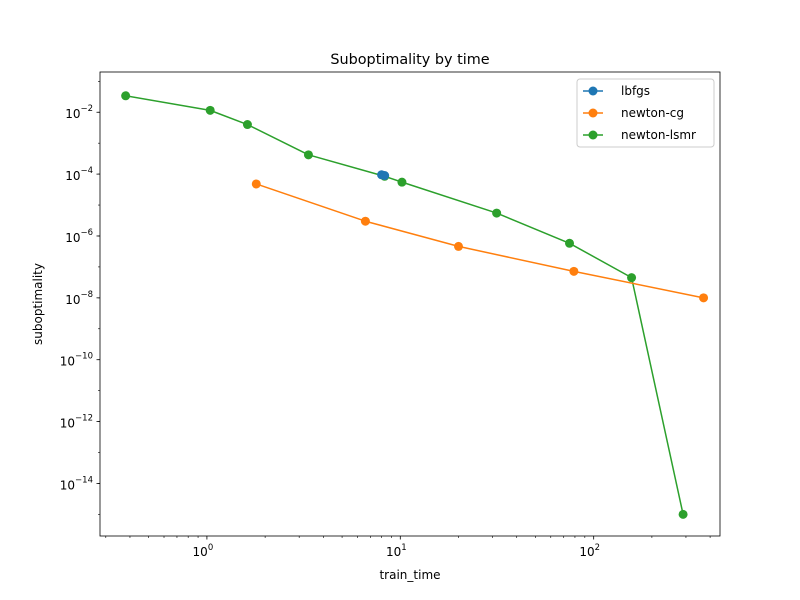  What do you see at coordinates (480, 241) in the screenshot?
I see `series-newton-cg` at bounding box center [480, 241].